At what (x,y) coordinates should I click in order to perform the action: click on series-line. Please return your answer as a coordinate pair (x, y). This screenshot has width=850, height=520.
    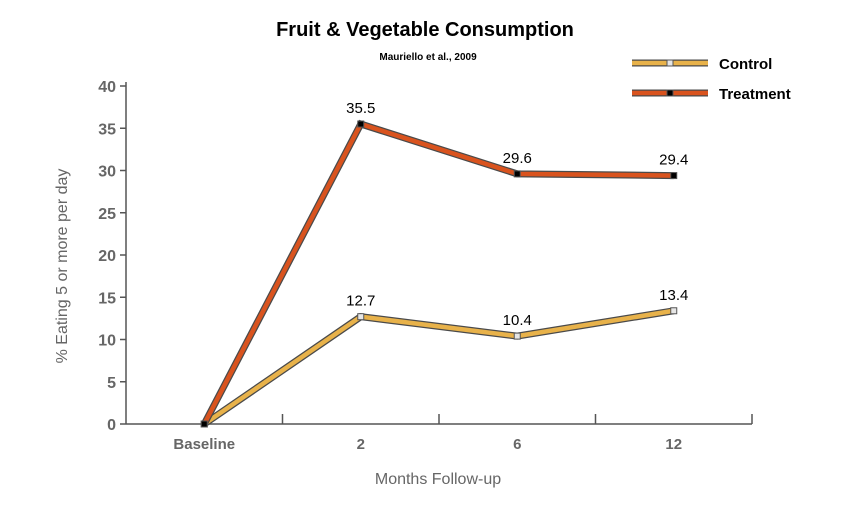
    Looking at the image, I should click on (438, 367).